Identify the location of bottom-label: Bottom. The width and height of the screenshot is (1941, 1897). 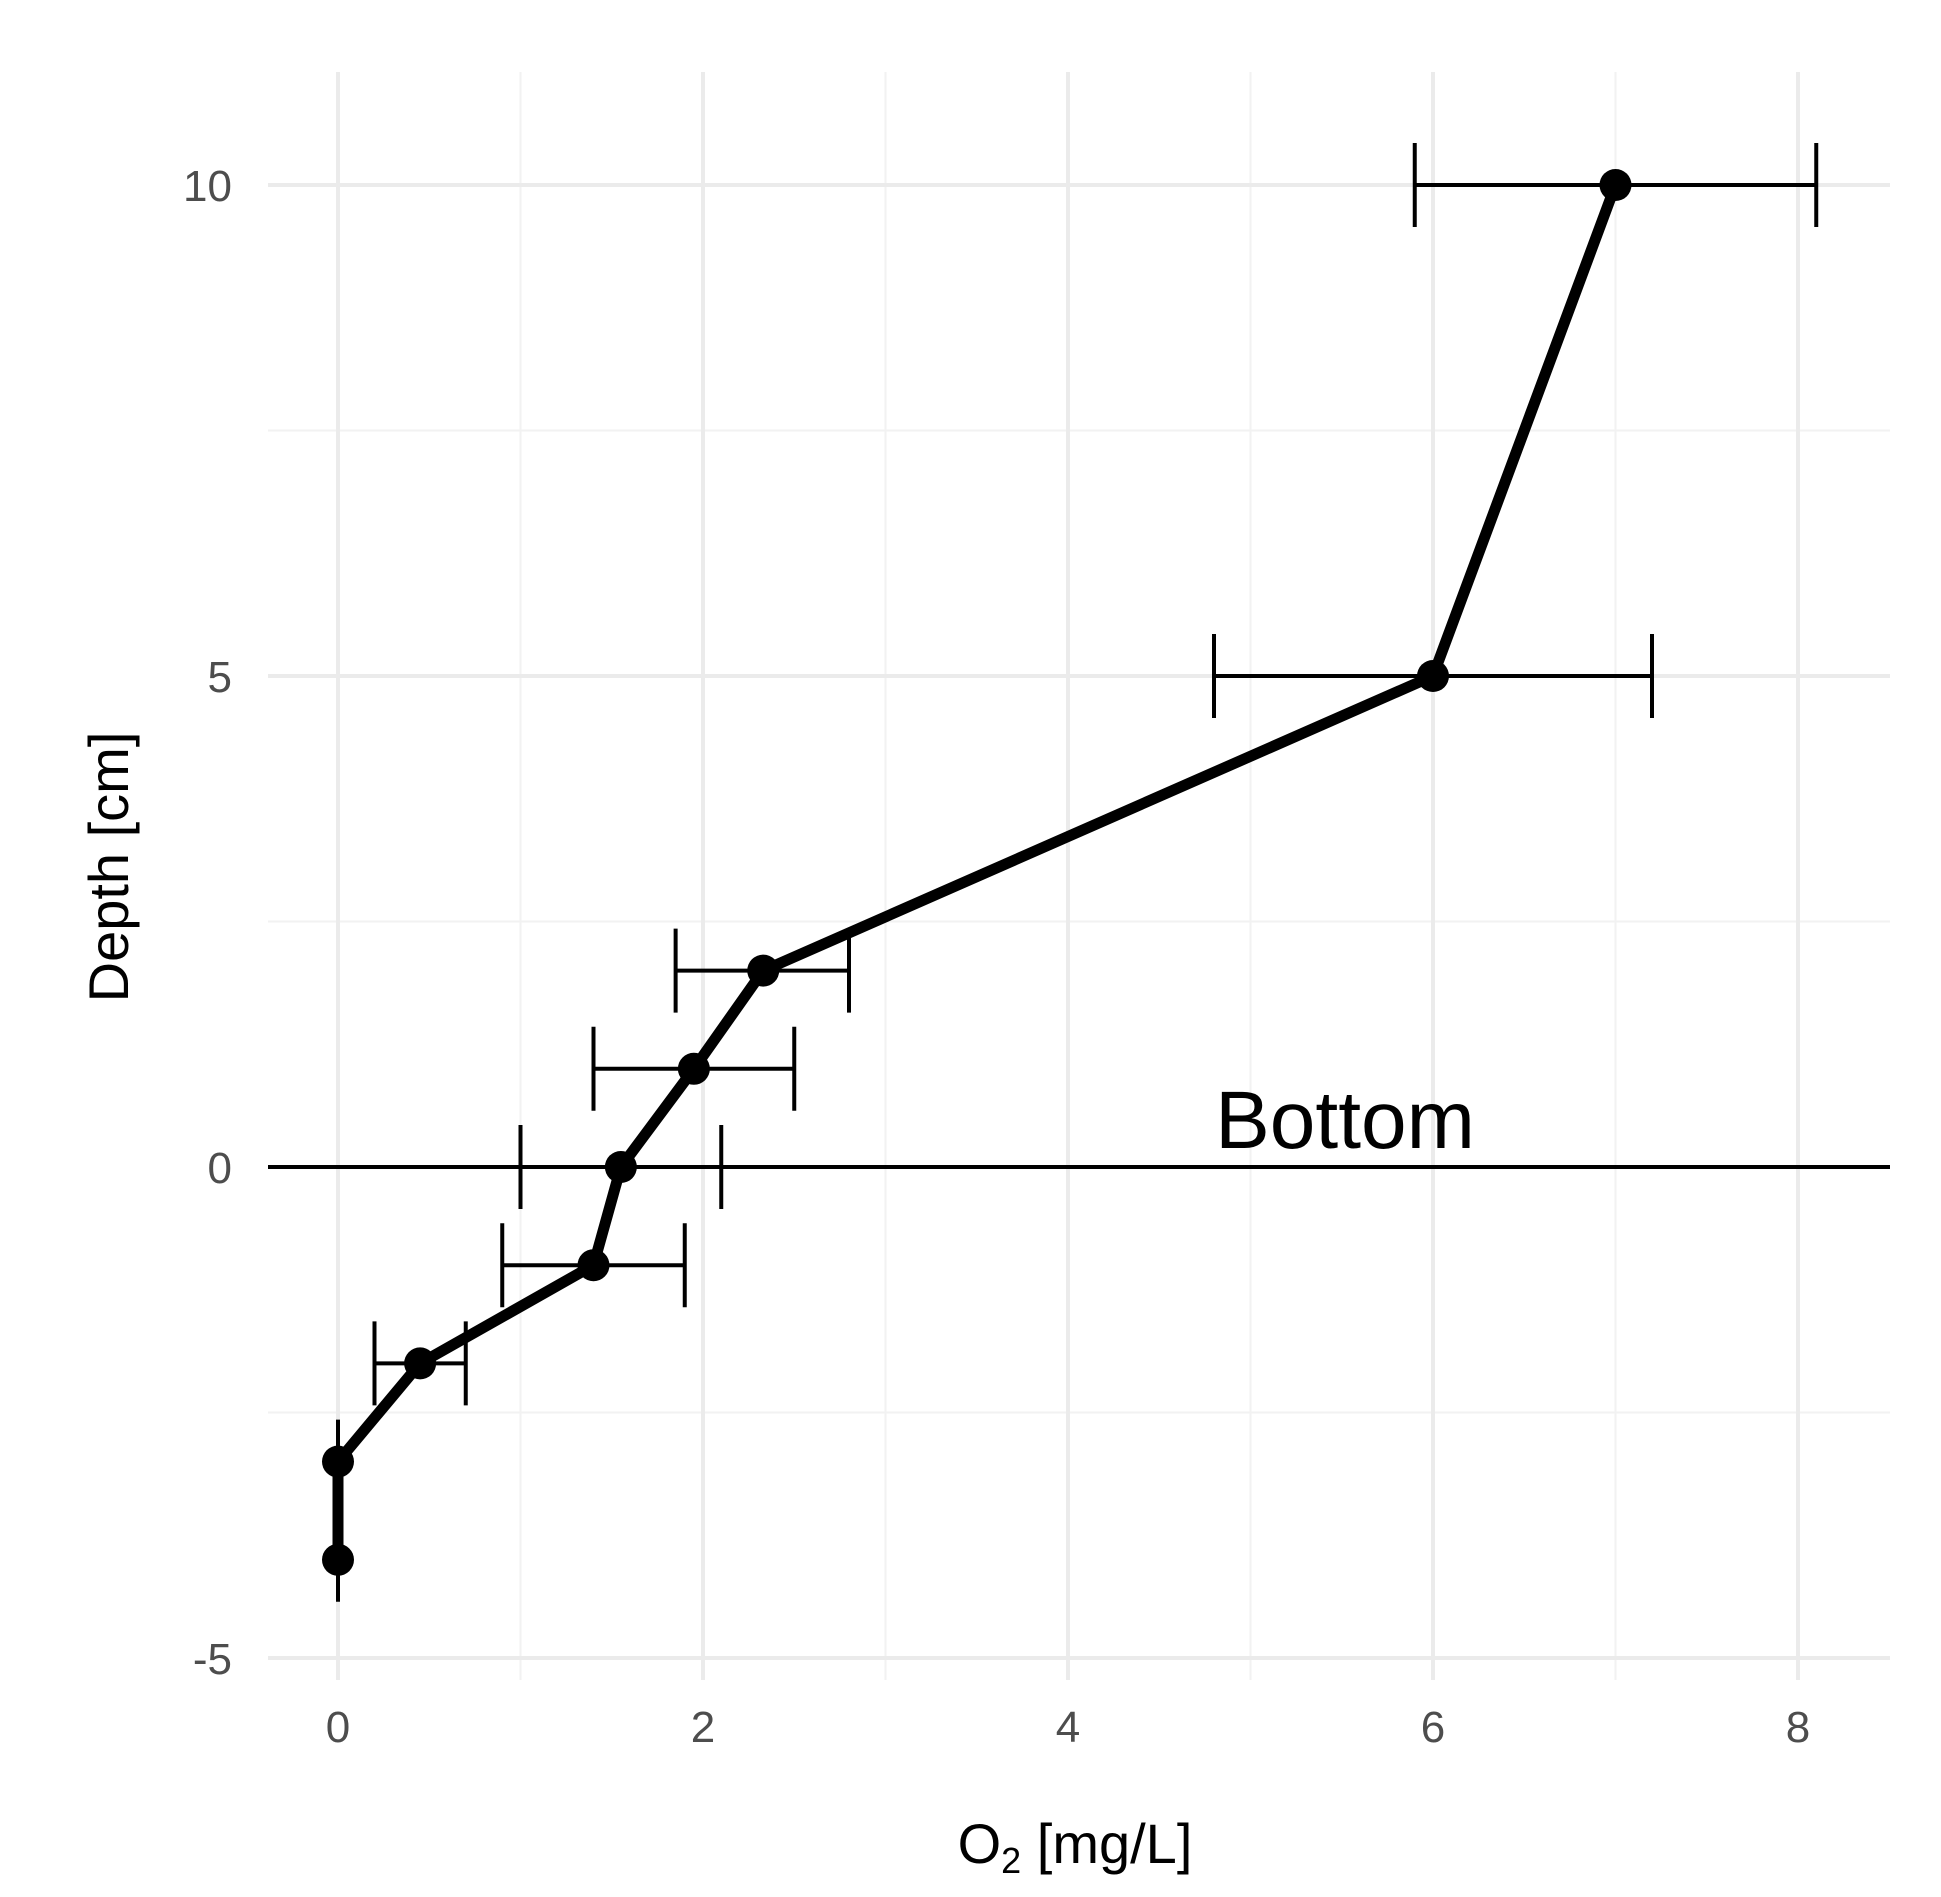
(1345, 1120).